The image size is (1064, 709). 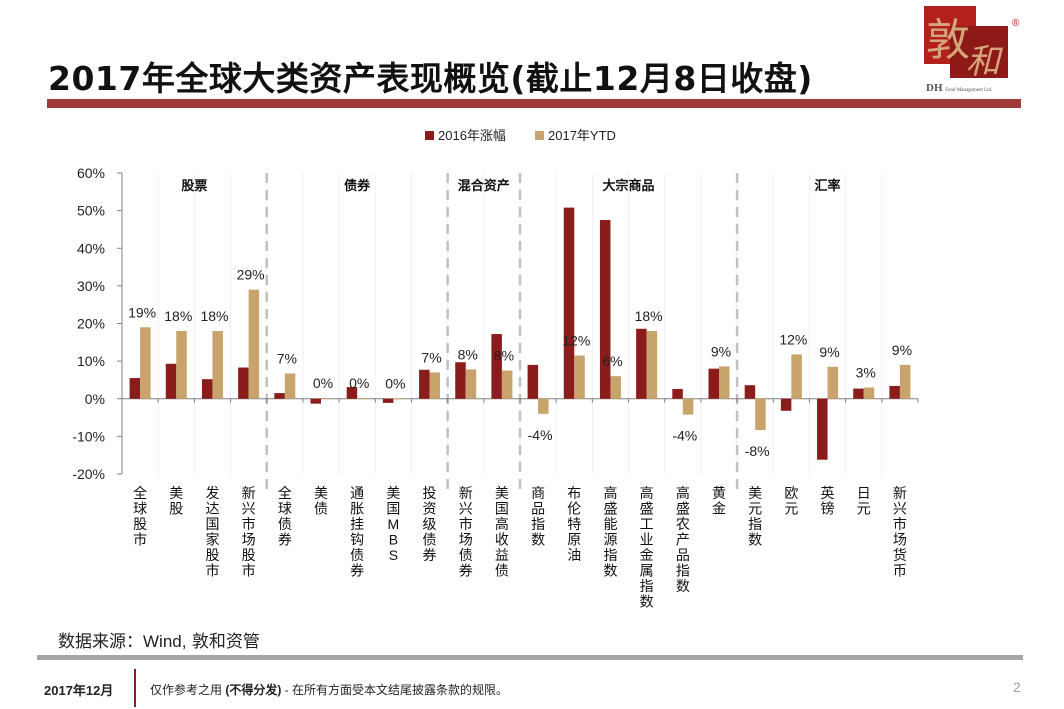 What do you see at coordinates (253, 690) in the screenshot?
I see `disclaimer-bold: (不得分发)` at bounding box center [253, 690].